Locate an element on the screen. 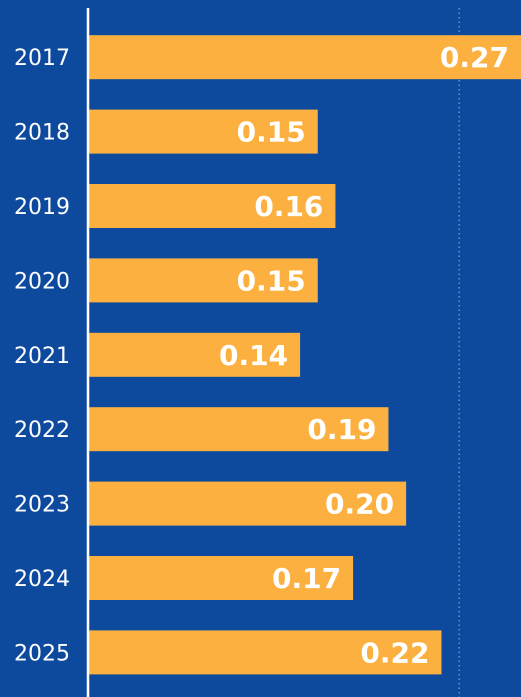  value-label: 0.20 is located at coordinates (359, 504).